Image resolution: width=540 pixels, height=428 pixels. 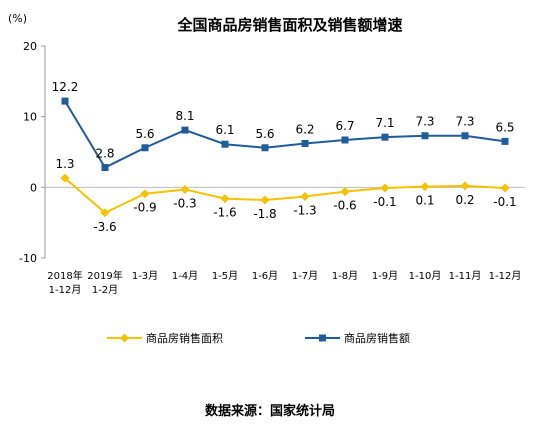 What do you see at coordinates (305, 276) in the screenshot?
I see `x-tick-label: 1-7月` at bounding box center [305, 276].